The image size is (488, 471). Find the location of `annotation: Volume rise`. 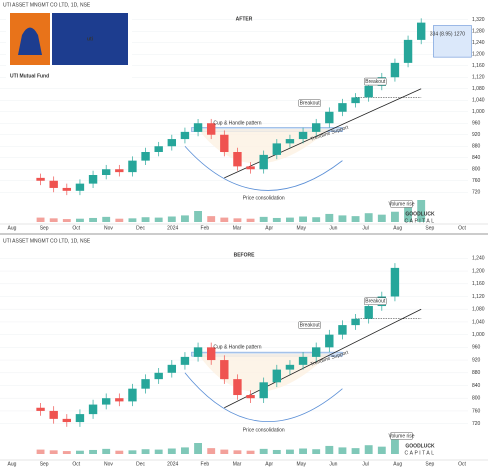

annotation: Volume rise is located at coordinates (401, 436).